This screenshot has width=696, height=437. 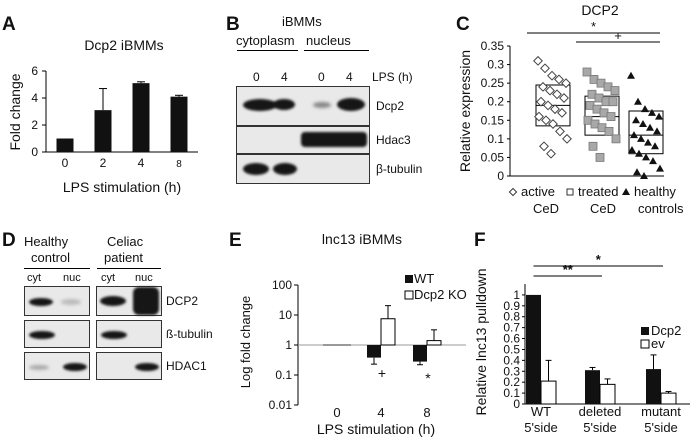 What do you see at coordinates (516, 295) in the screenshot?
I see `chart-f-ytick-label: 1` at bounding box center [516, 295].